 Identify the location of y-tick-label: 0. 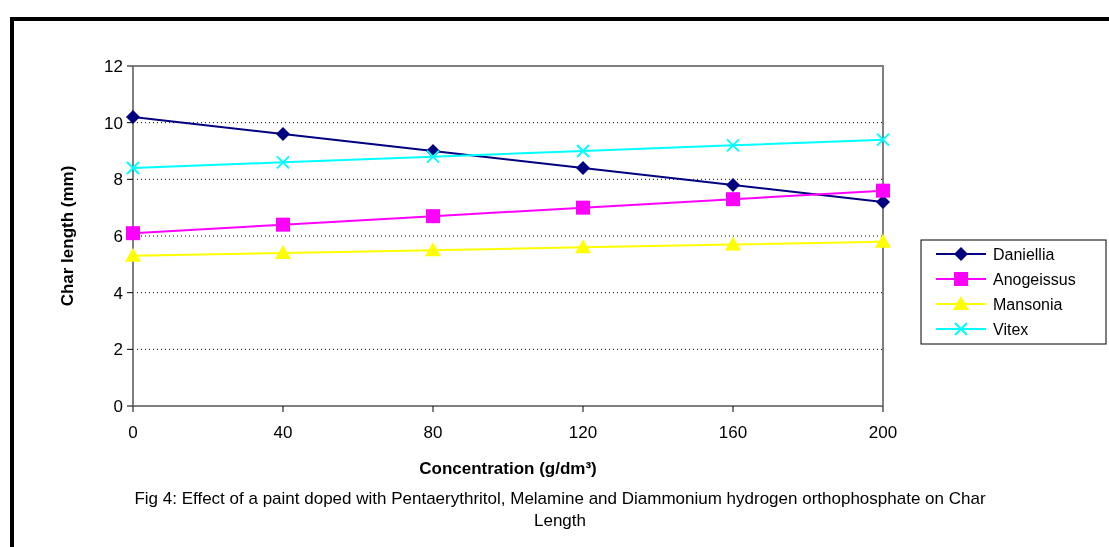
(118, 406).